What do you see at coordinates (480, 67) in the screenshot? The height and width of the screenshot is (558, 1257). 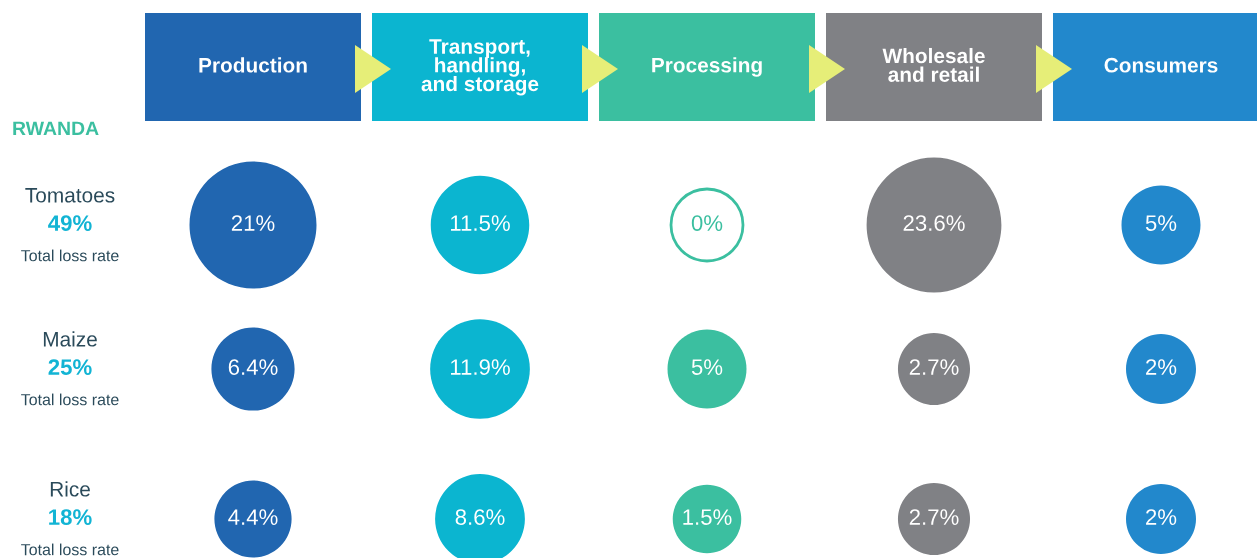 I see `category-label: Transport, handling, and storage` at bounding box center [480, 67].